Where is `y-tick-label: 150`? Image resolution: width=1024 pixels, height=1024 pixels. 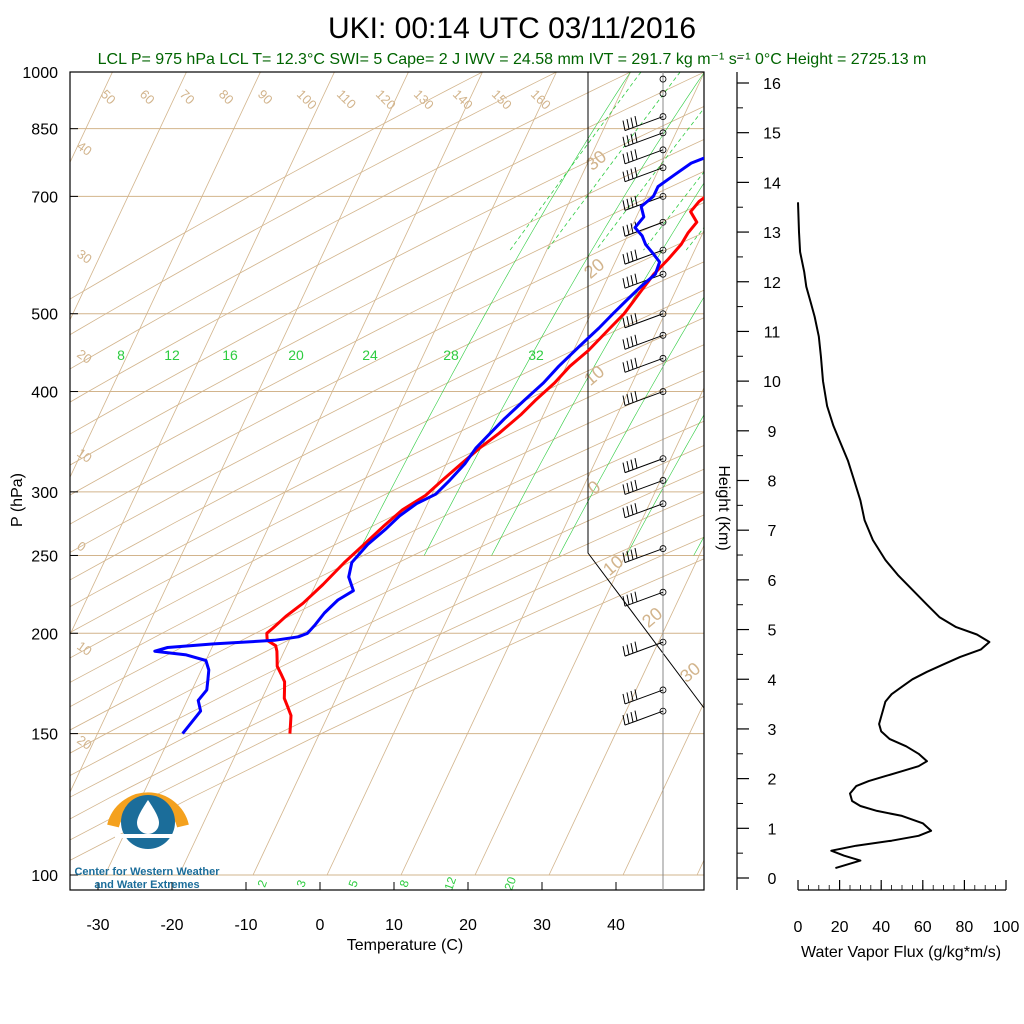 y-tick-label: 150 is located at coordinates (44, 735).